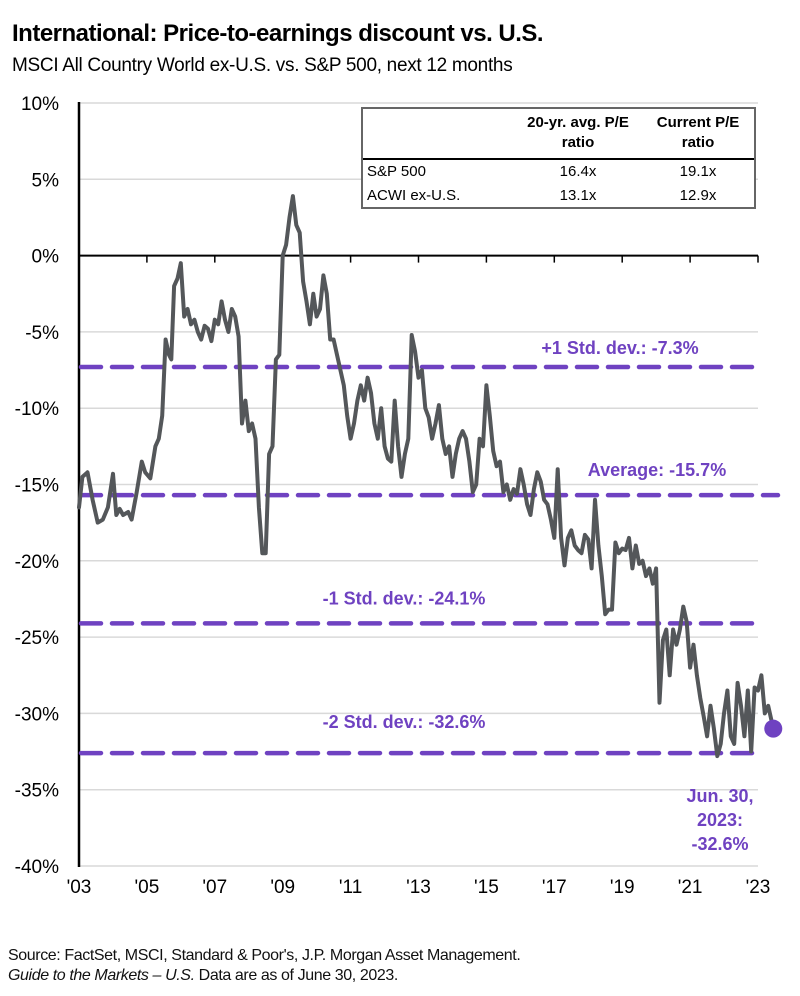 Image resolution: width=800 pixels, height=996 pixels. What do you see at coordinates (147, 887) in the screenshot?
I see `x-tick-label: '05` at bounding box center [147, 887].